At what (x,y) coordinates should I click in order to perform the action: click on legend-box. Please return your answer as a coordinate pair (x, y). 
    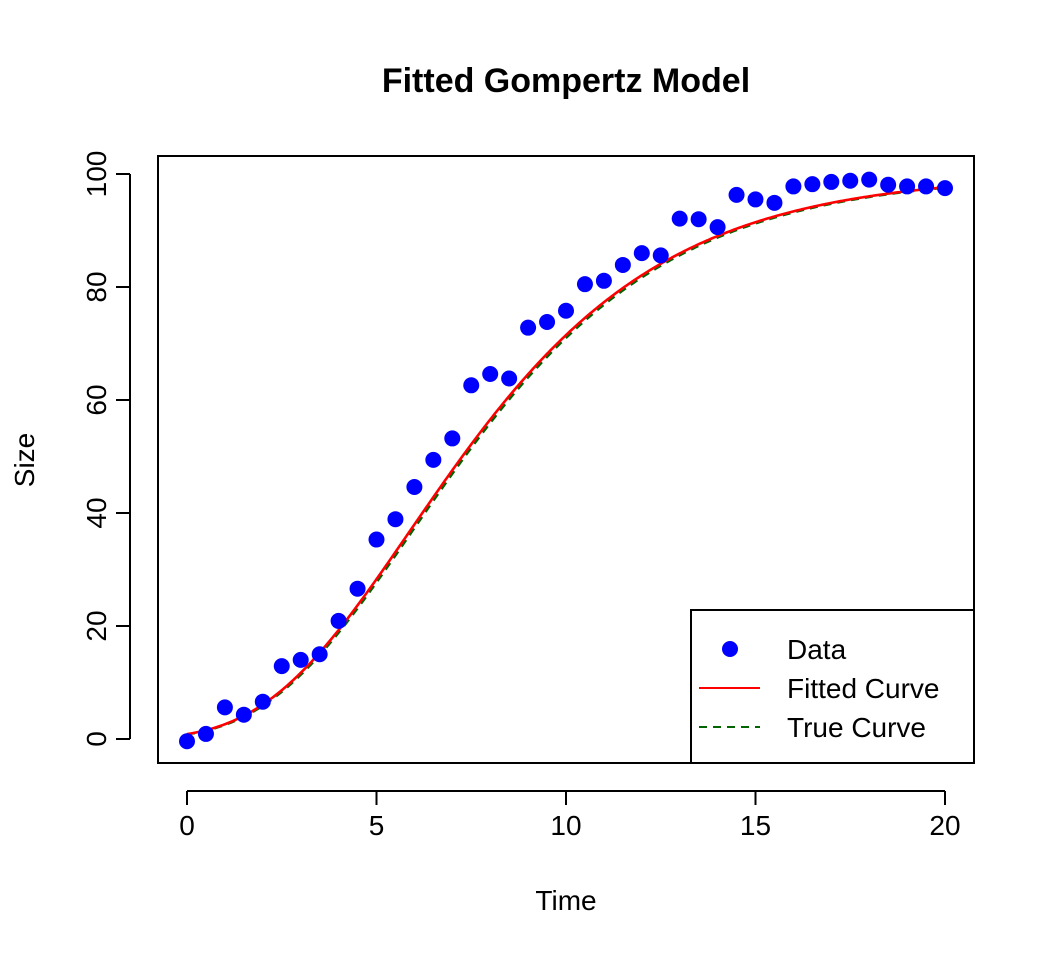
    Looking at the image, I should click on (832, 686).